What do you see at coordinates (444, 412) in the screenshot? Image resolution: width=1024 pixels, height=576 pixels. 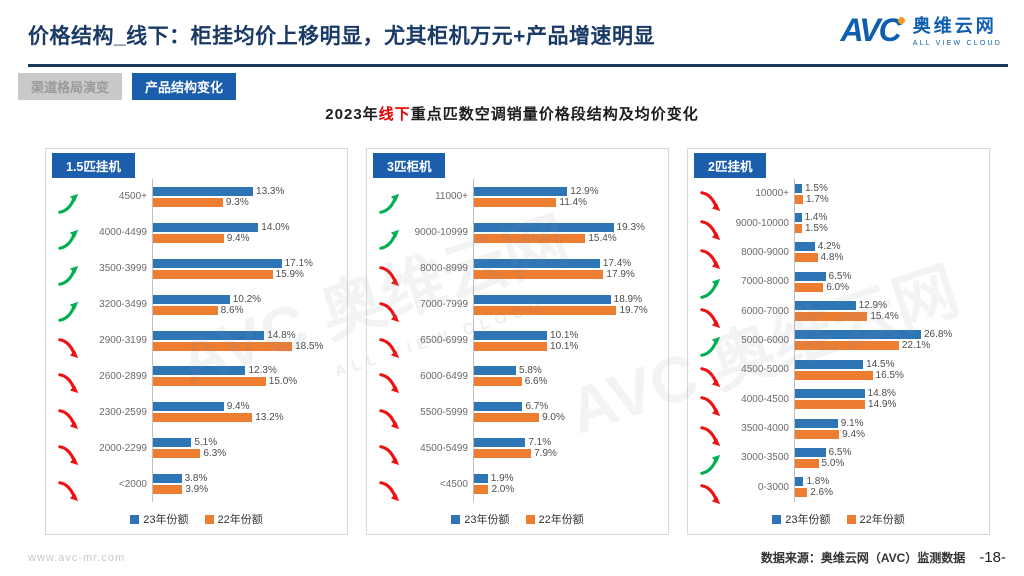 I see `category-label: 5500-5999` at bounding box center [444, 412].